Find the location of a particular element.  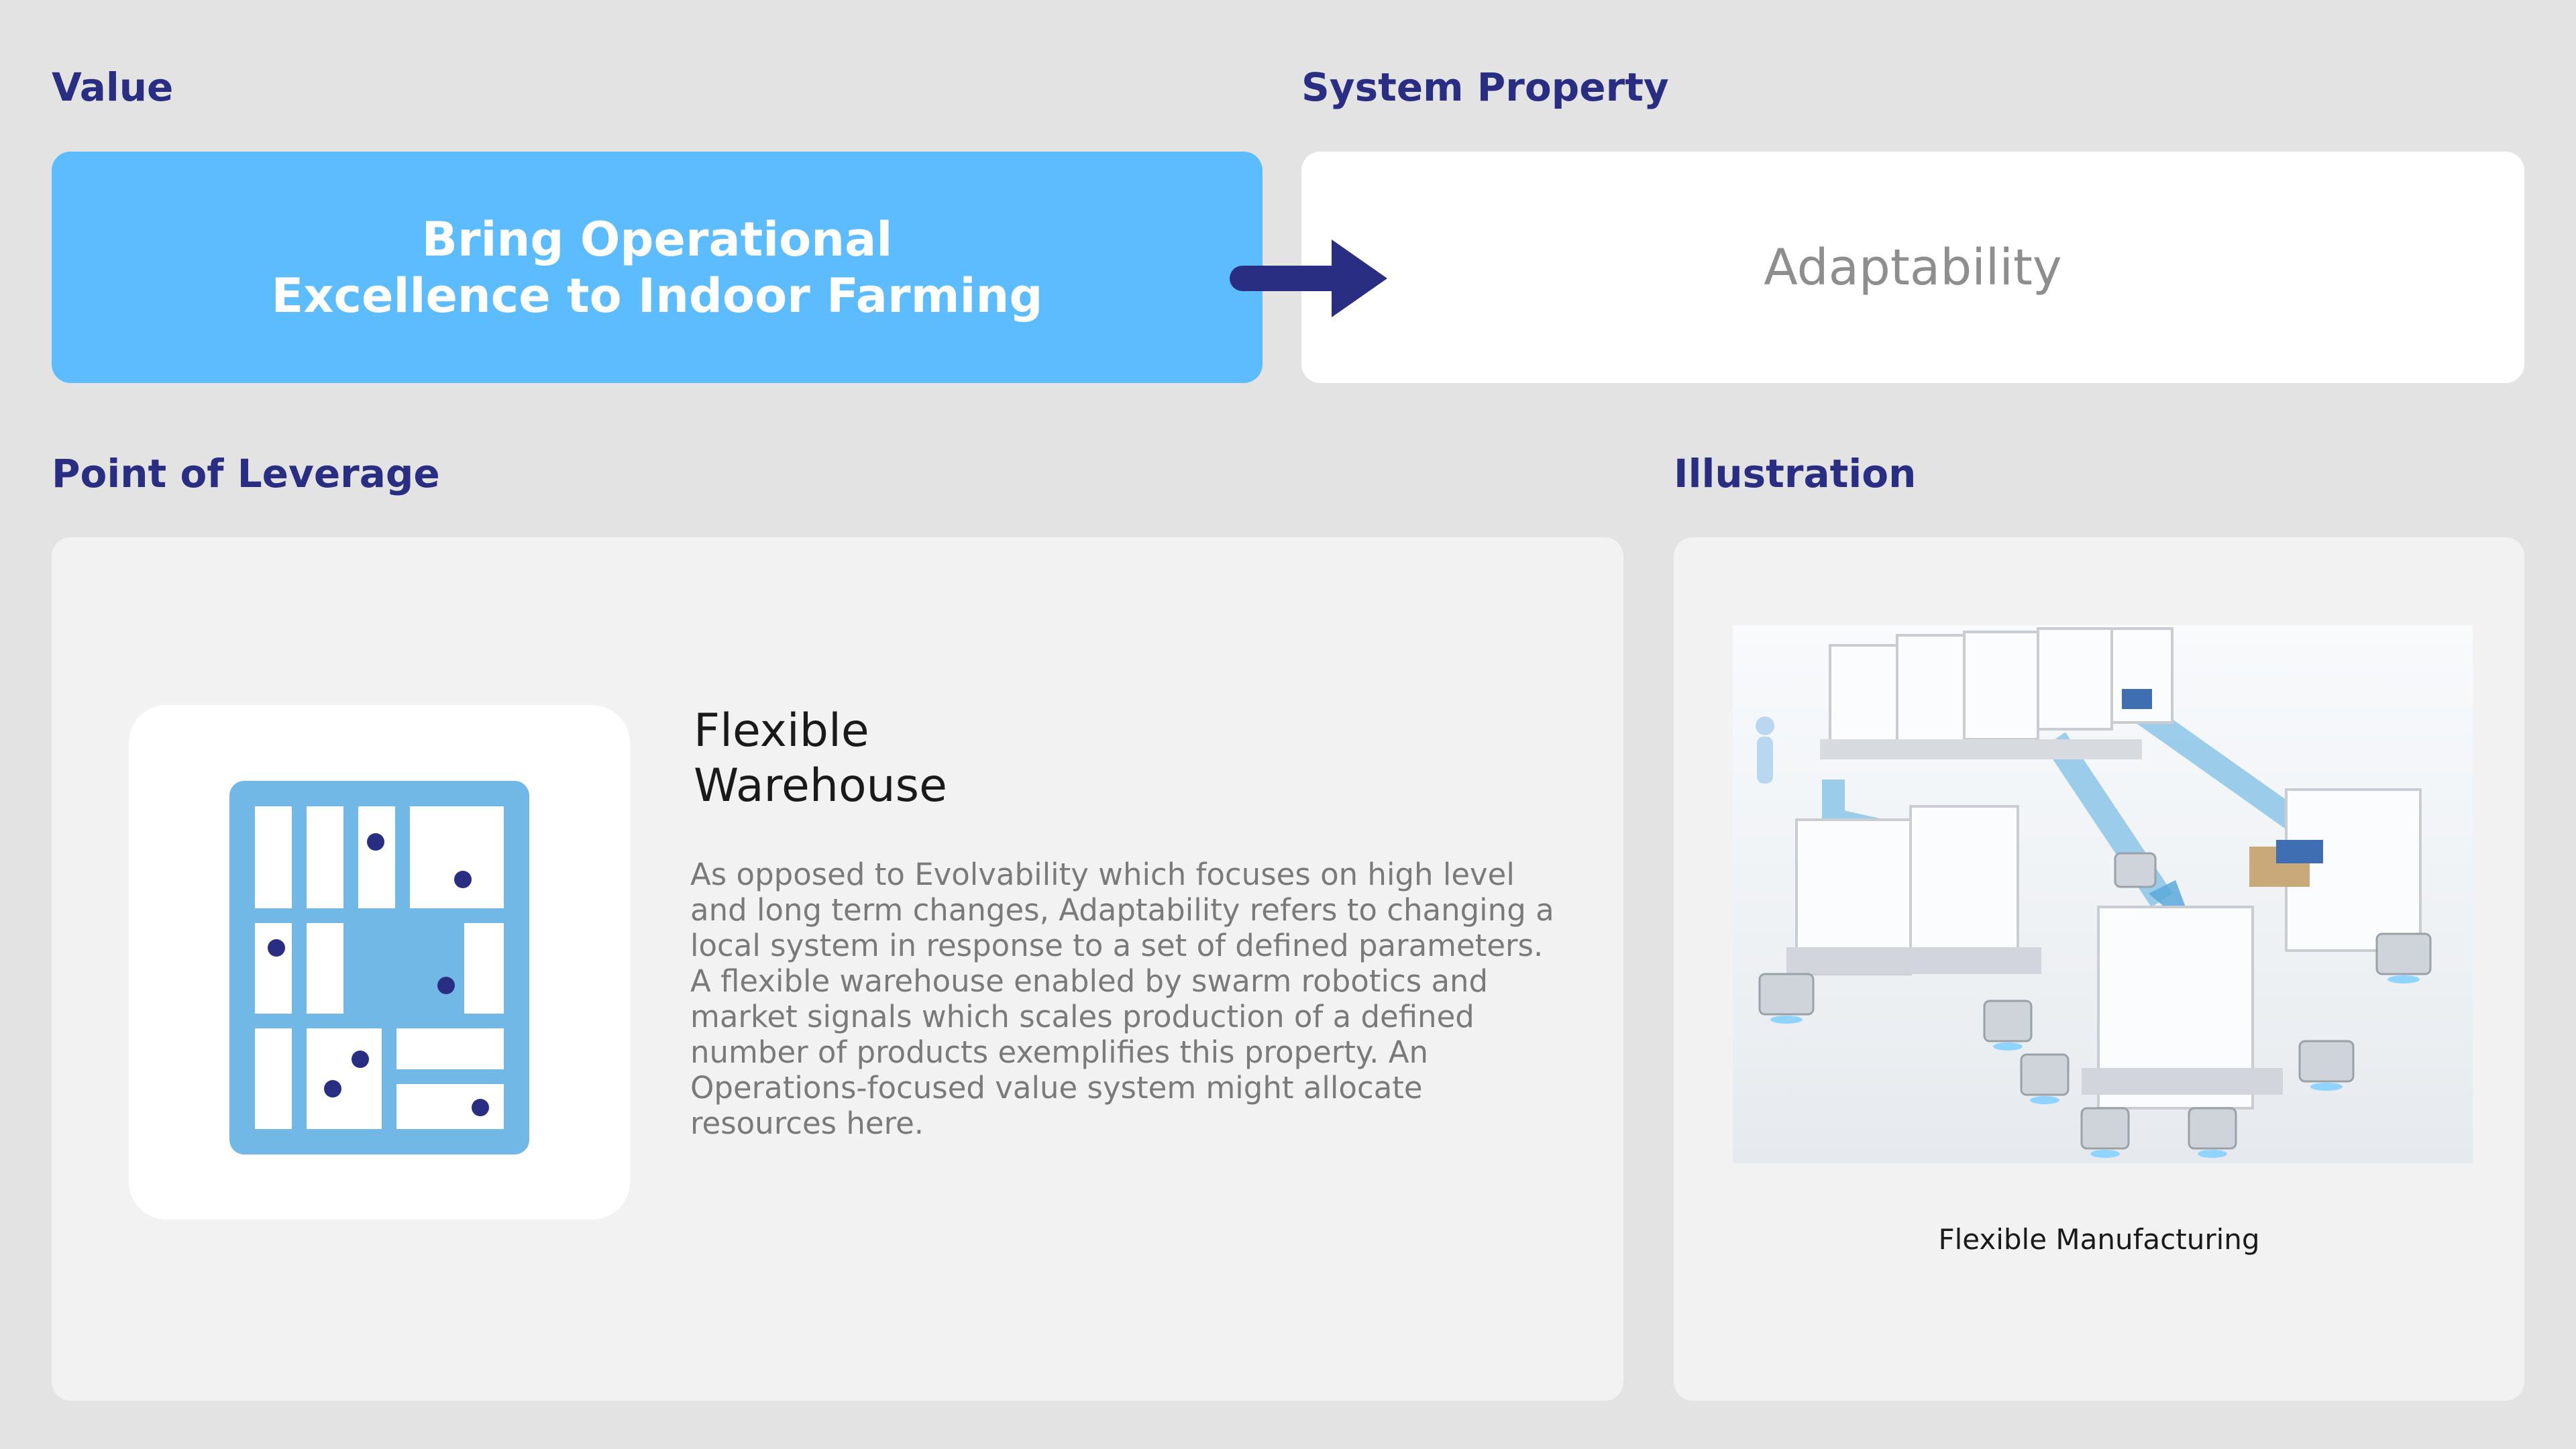

leverage-title-line1: Flexible is located at coordinates (781, 730).